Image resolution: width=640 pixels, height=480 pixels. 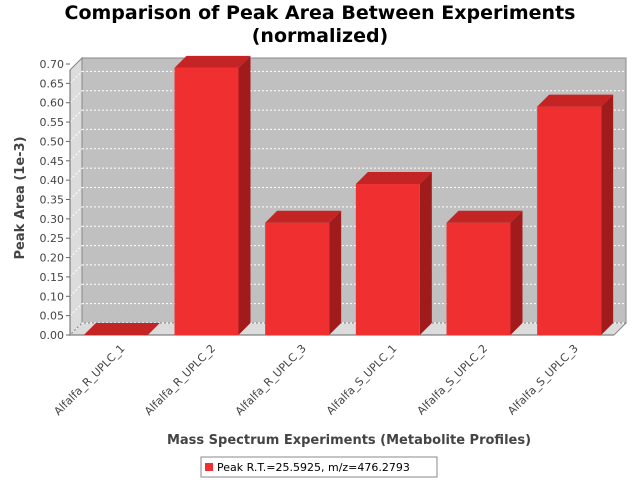 What do you see at coordinates (362, 380) in the screenshot?
I see `x-tick-label: Alfalfa_S_UPLC_1` at bounding box center [362, 380].